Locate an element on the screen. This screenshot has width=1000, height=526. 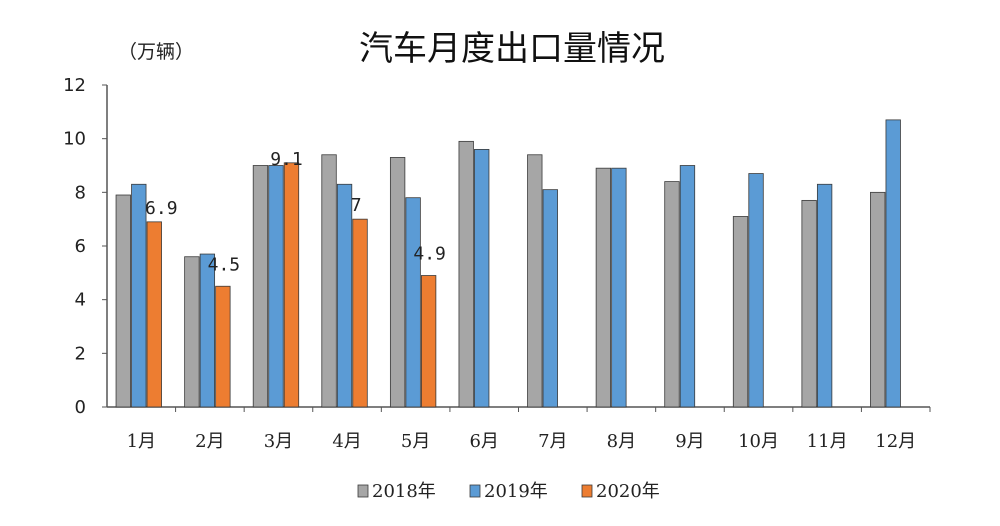
legend-label: 2020年 is located at coordinates (628, 491).